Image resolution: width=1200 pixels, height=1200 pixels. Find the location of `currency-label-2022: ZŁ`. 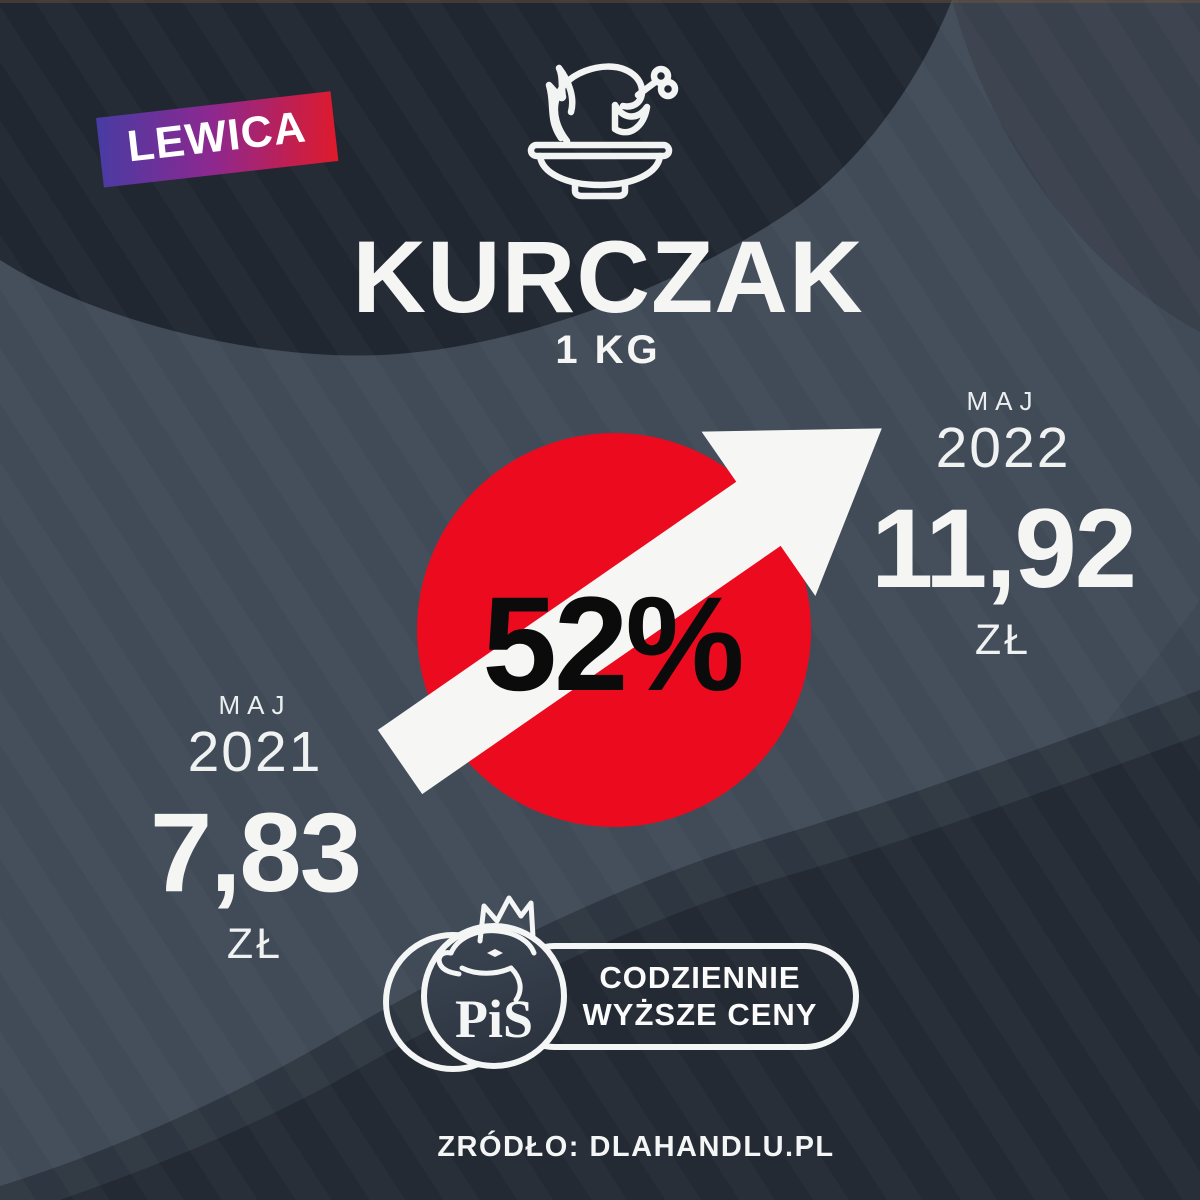

currency-label-2022: ZŁ is located at coordinates (1003, 640).